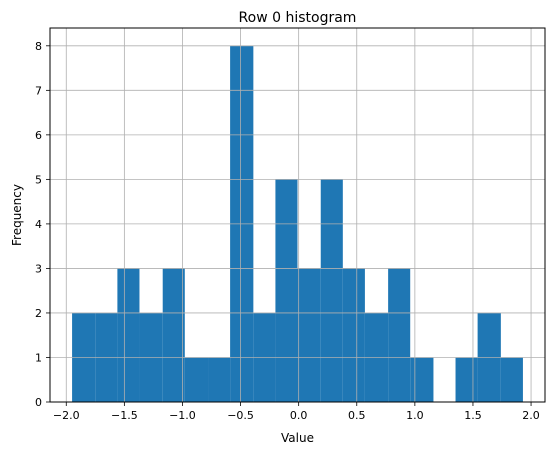 The image size is (560, 459). What do you see at coordinates (182, 415) in the screenshot?
I see `x-tick-label: −1.0` at bounding box center [182, 415].